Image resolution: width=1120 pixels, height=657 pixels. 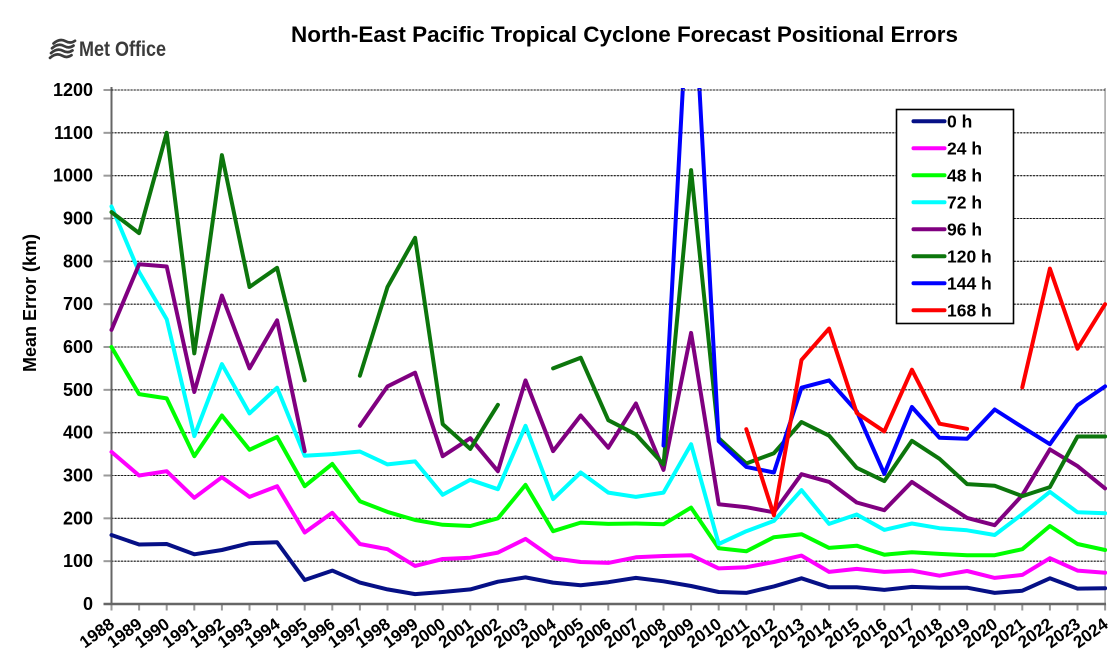 I want to click on svg-text: 500, so click(x=78, y=390).